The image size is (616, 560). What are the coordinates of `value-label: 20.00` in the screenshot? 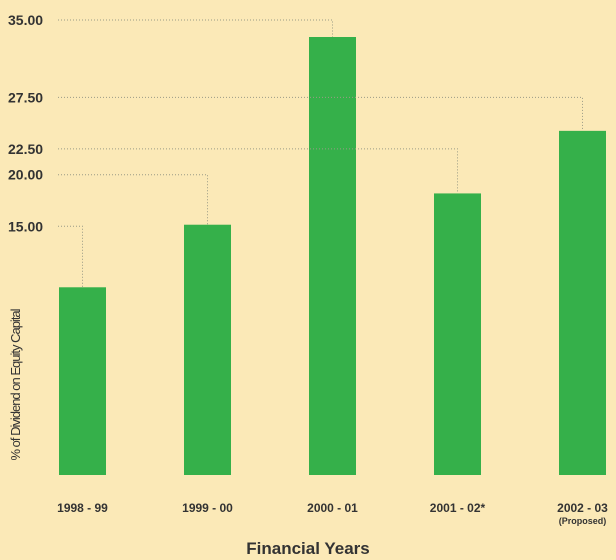 It's located at (25, 175).